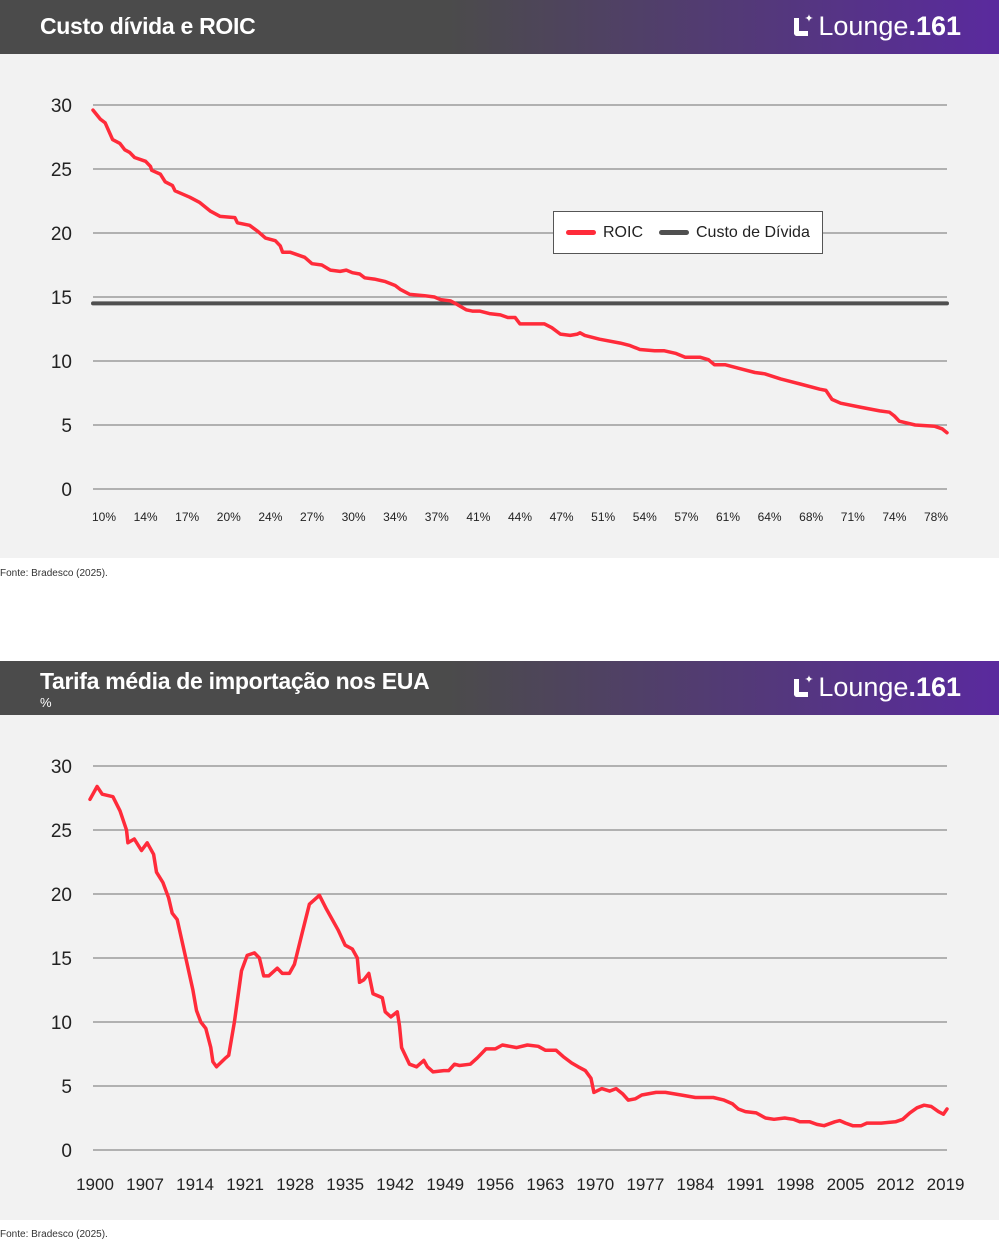  What do you see at coordinates (520, 517) in the screenshot?
I see `x-tick-label: 44%` at bounding box center [520, 517].